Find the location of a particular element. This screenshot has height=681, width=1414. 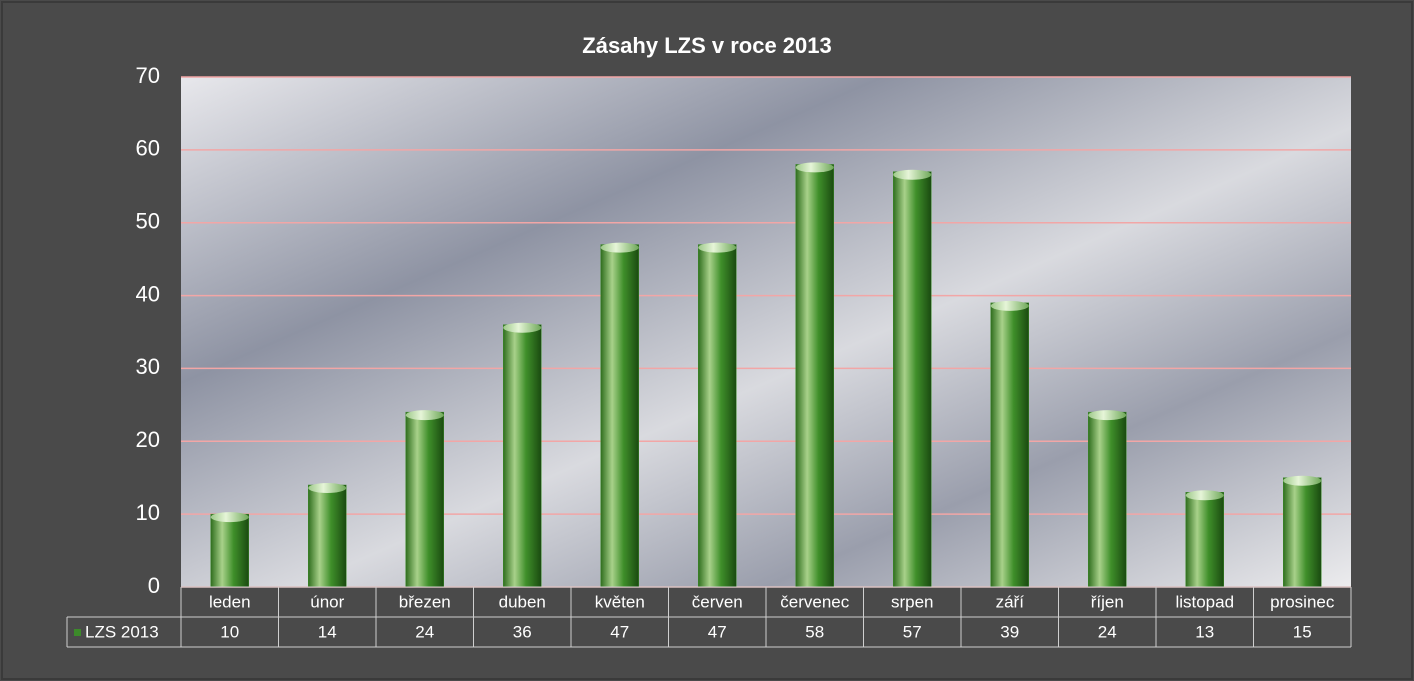

table-value: 57 is located at coordinates (912, 631).